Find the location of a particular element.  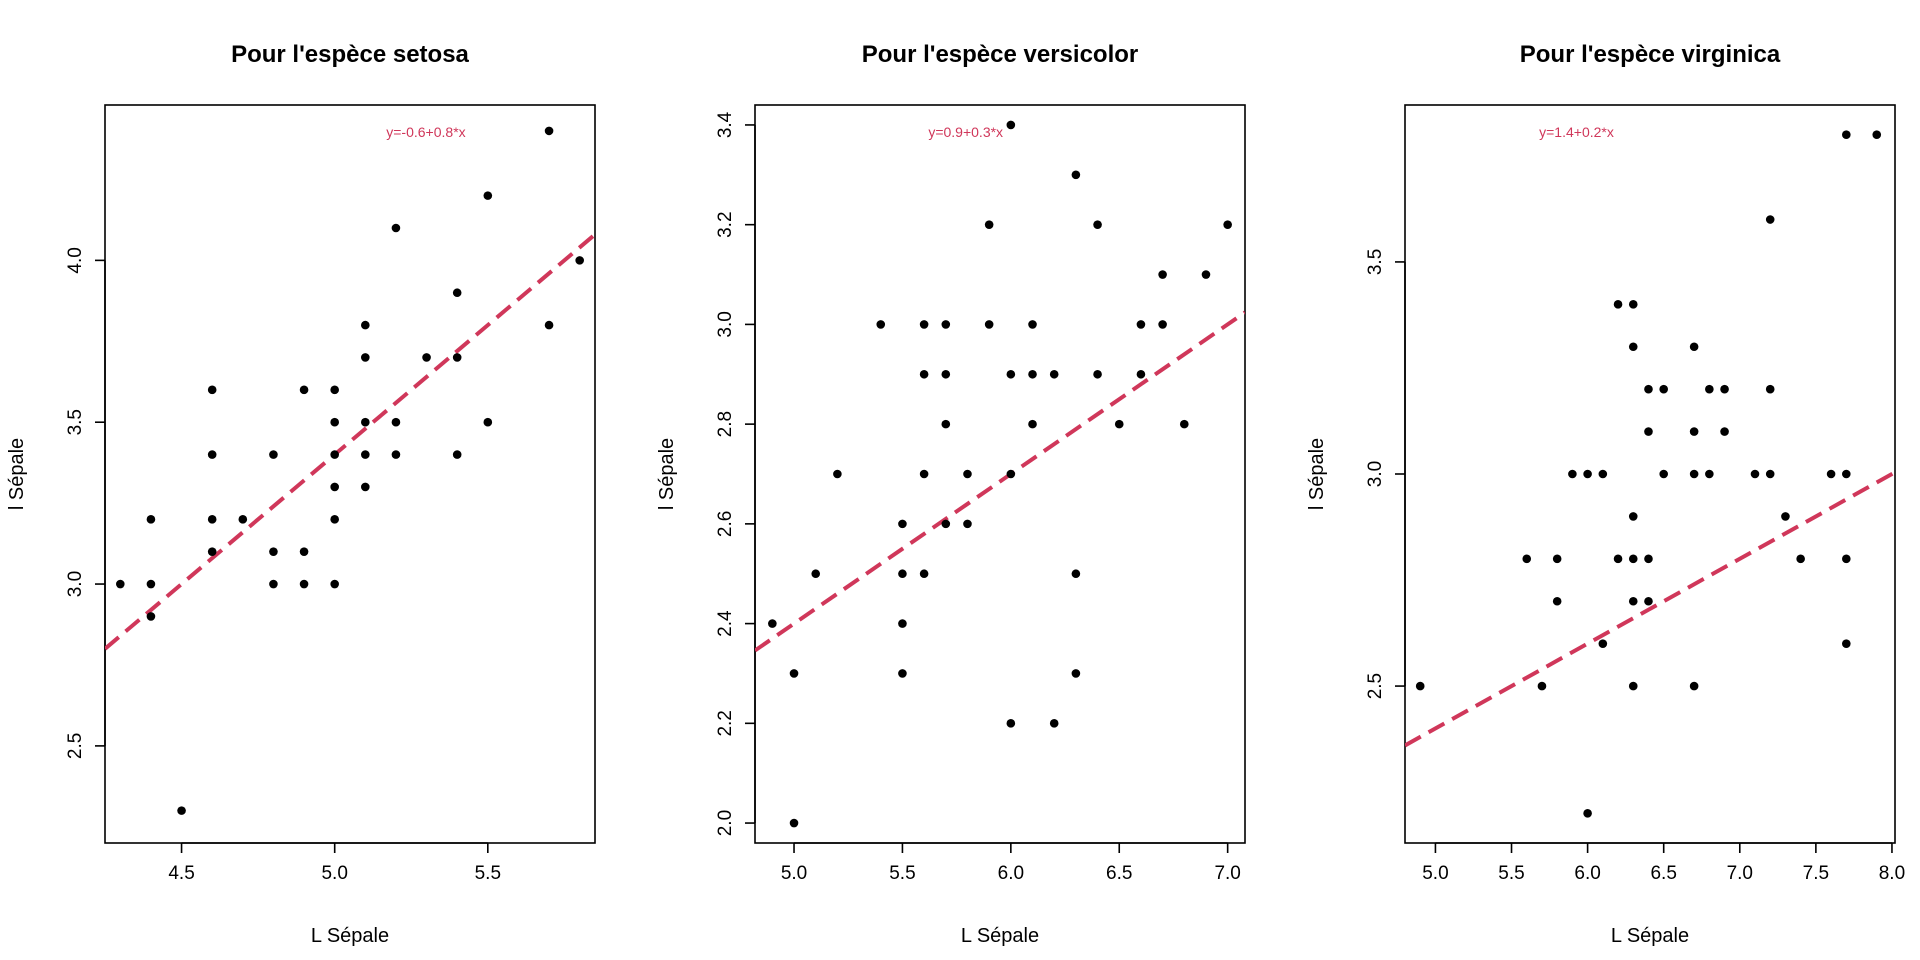

panel-3-regression-line is located at coordinates (1650, 609).